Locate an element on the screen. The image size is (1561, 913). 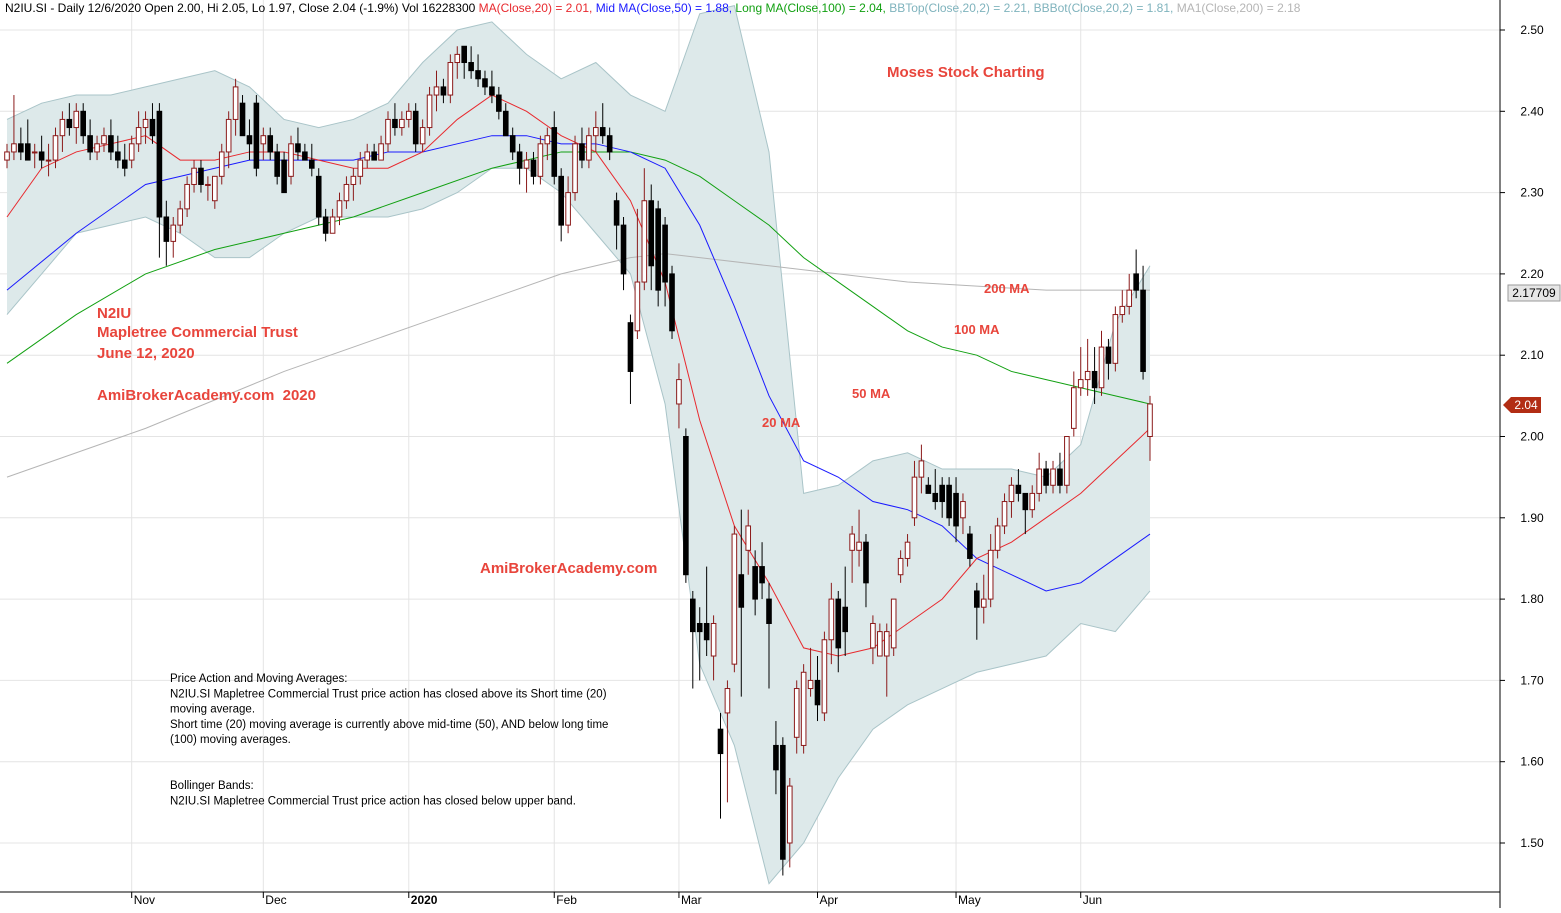
header-segment: Mid MA(Close,50) = 1.88, is located at coordinates (666, 8).